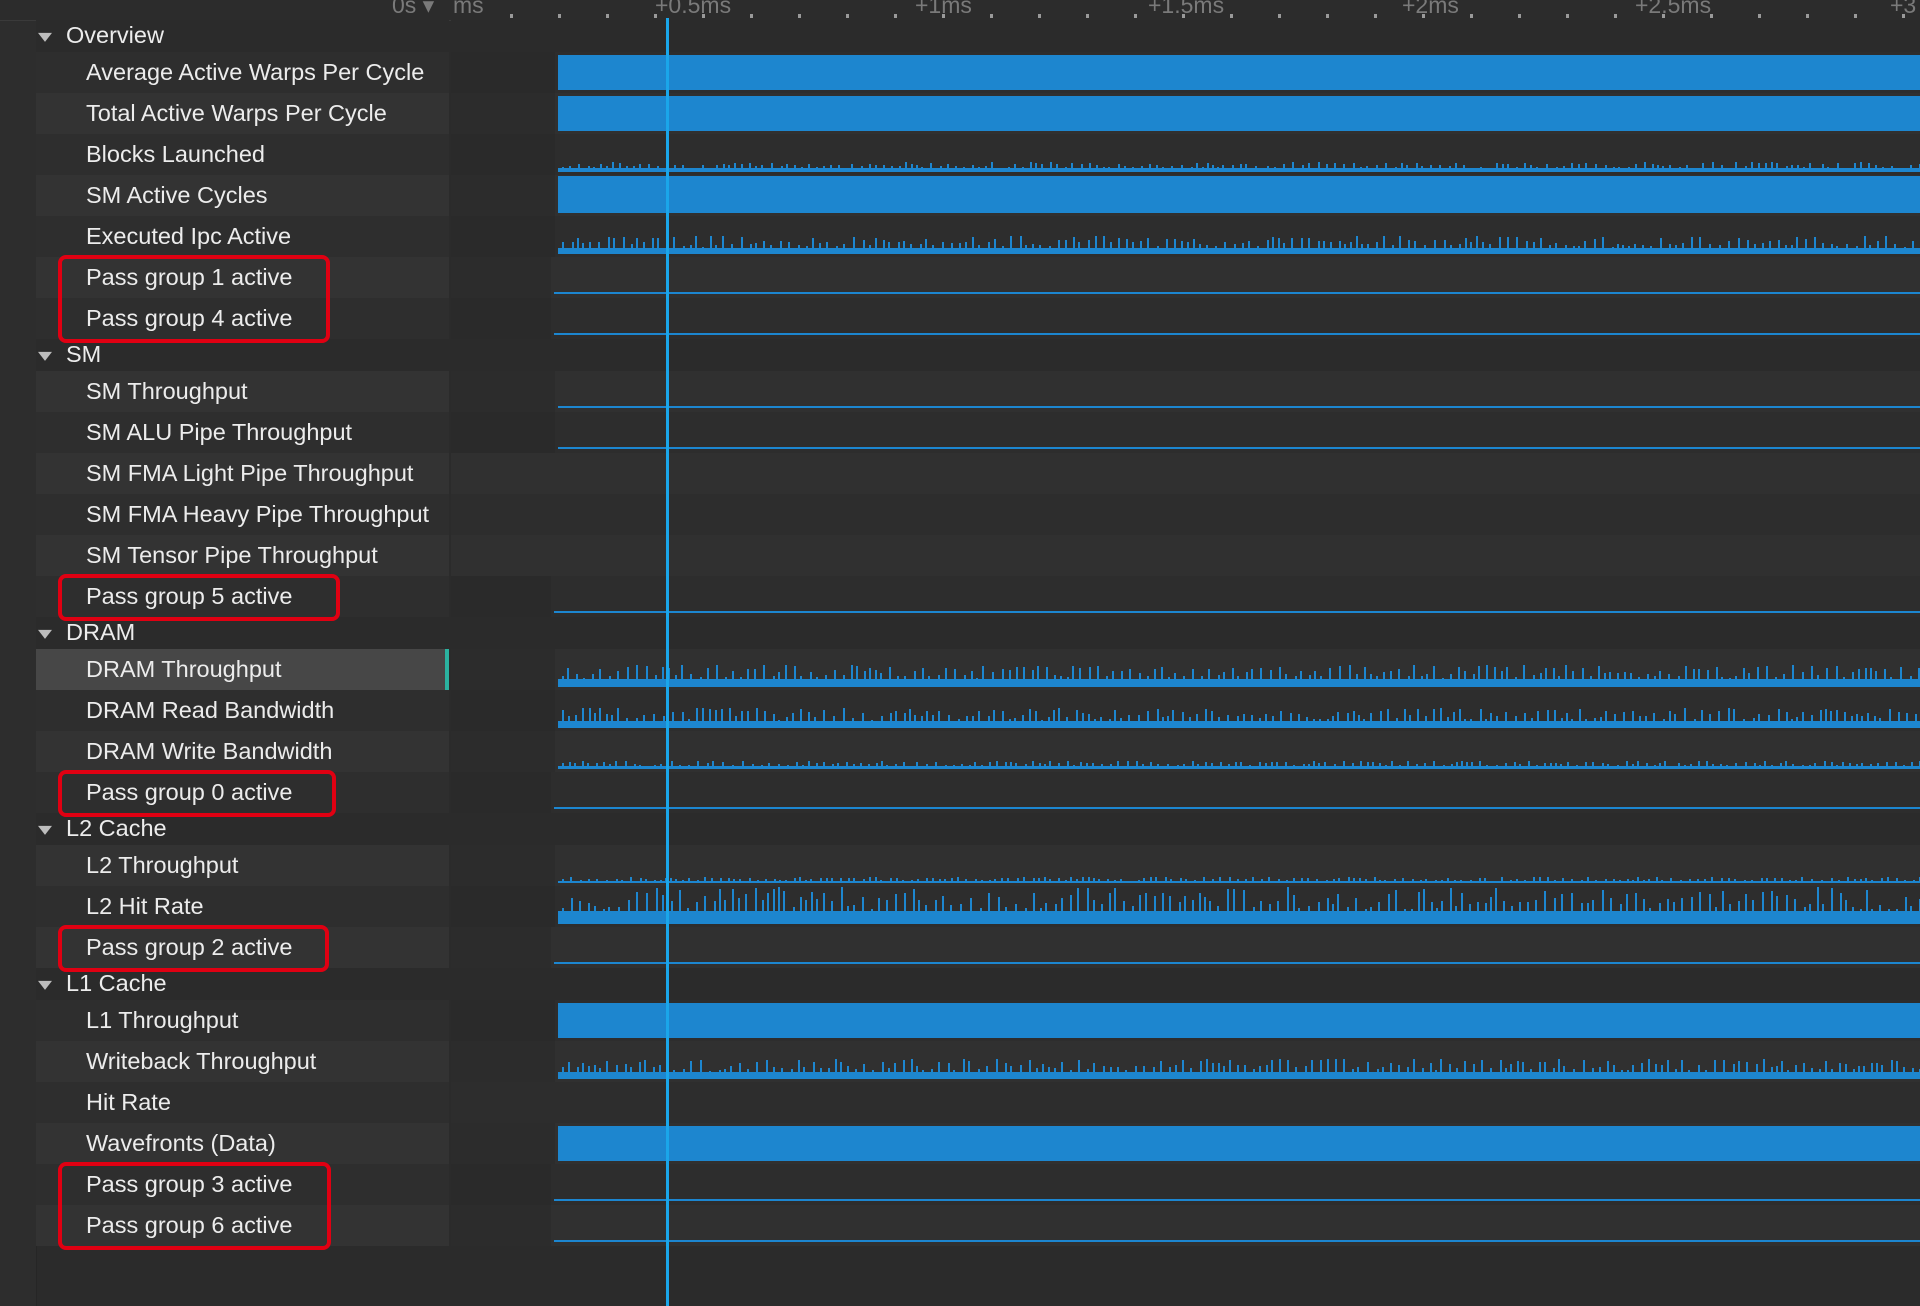 The height and width of the screenshot is (1306, 1920). I want to click on metric-row-pass-group-4-active: Pass group 4 active, so click(978, 318).